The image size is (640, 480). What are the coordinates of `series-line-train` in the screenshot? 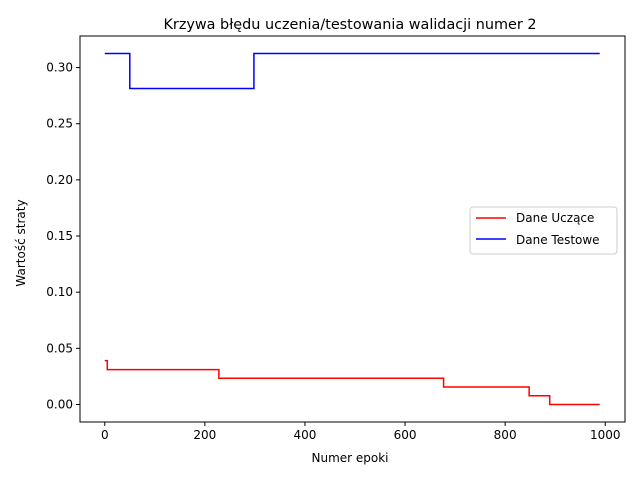 It's located at (352, 382).